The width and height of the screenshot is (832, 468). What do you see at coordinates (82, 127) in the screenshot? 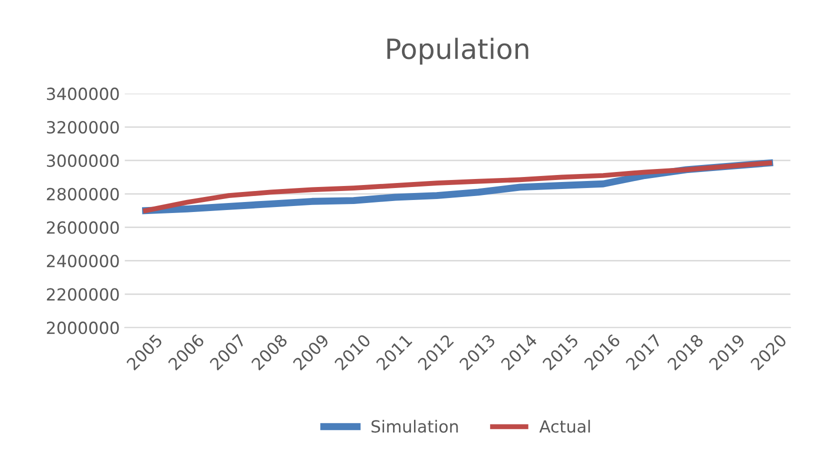
I see `y-tick-label: 3200000` at bounding box center [82, 127].